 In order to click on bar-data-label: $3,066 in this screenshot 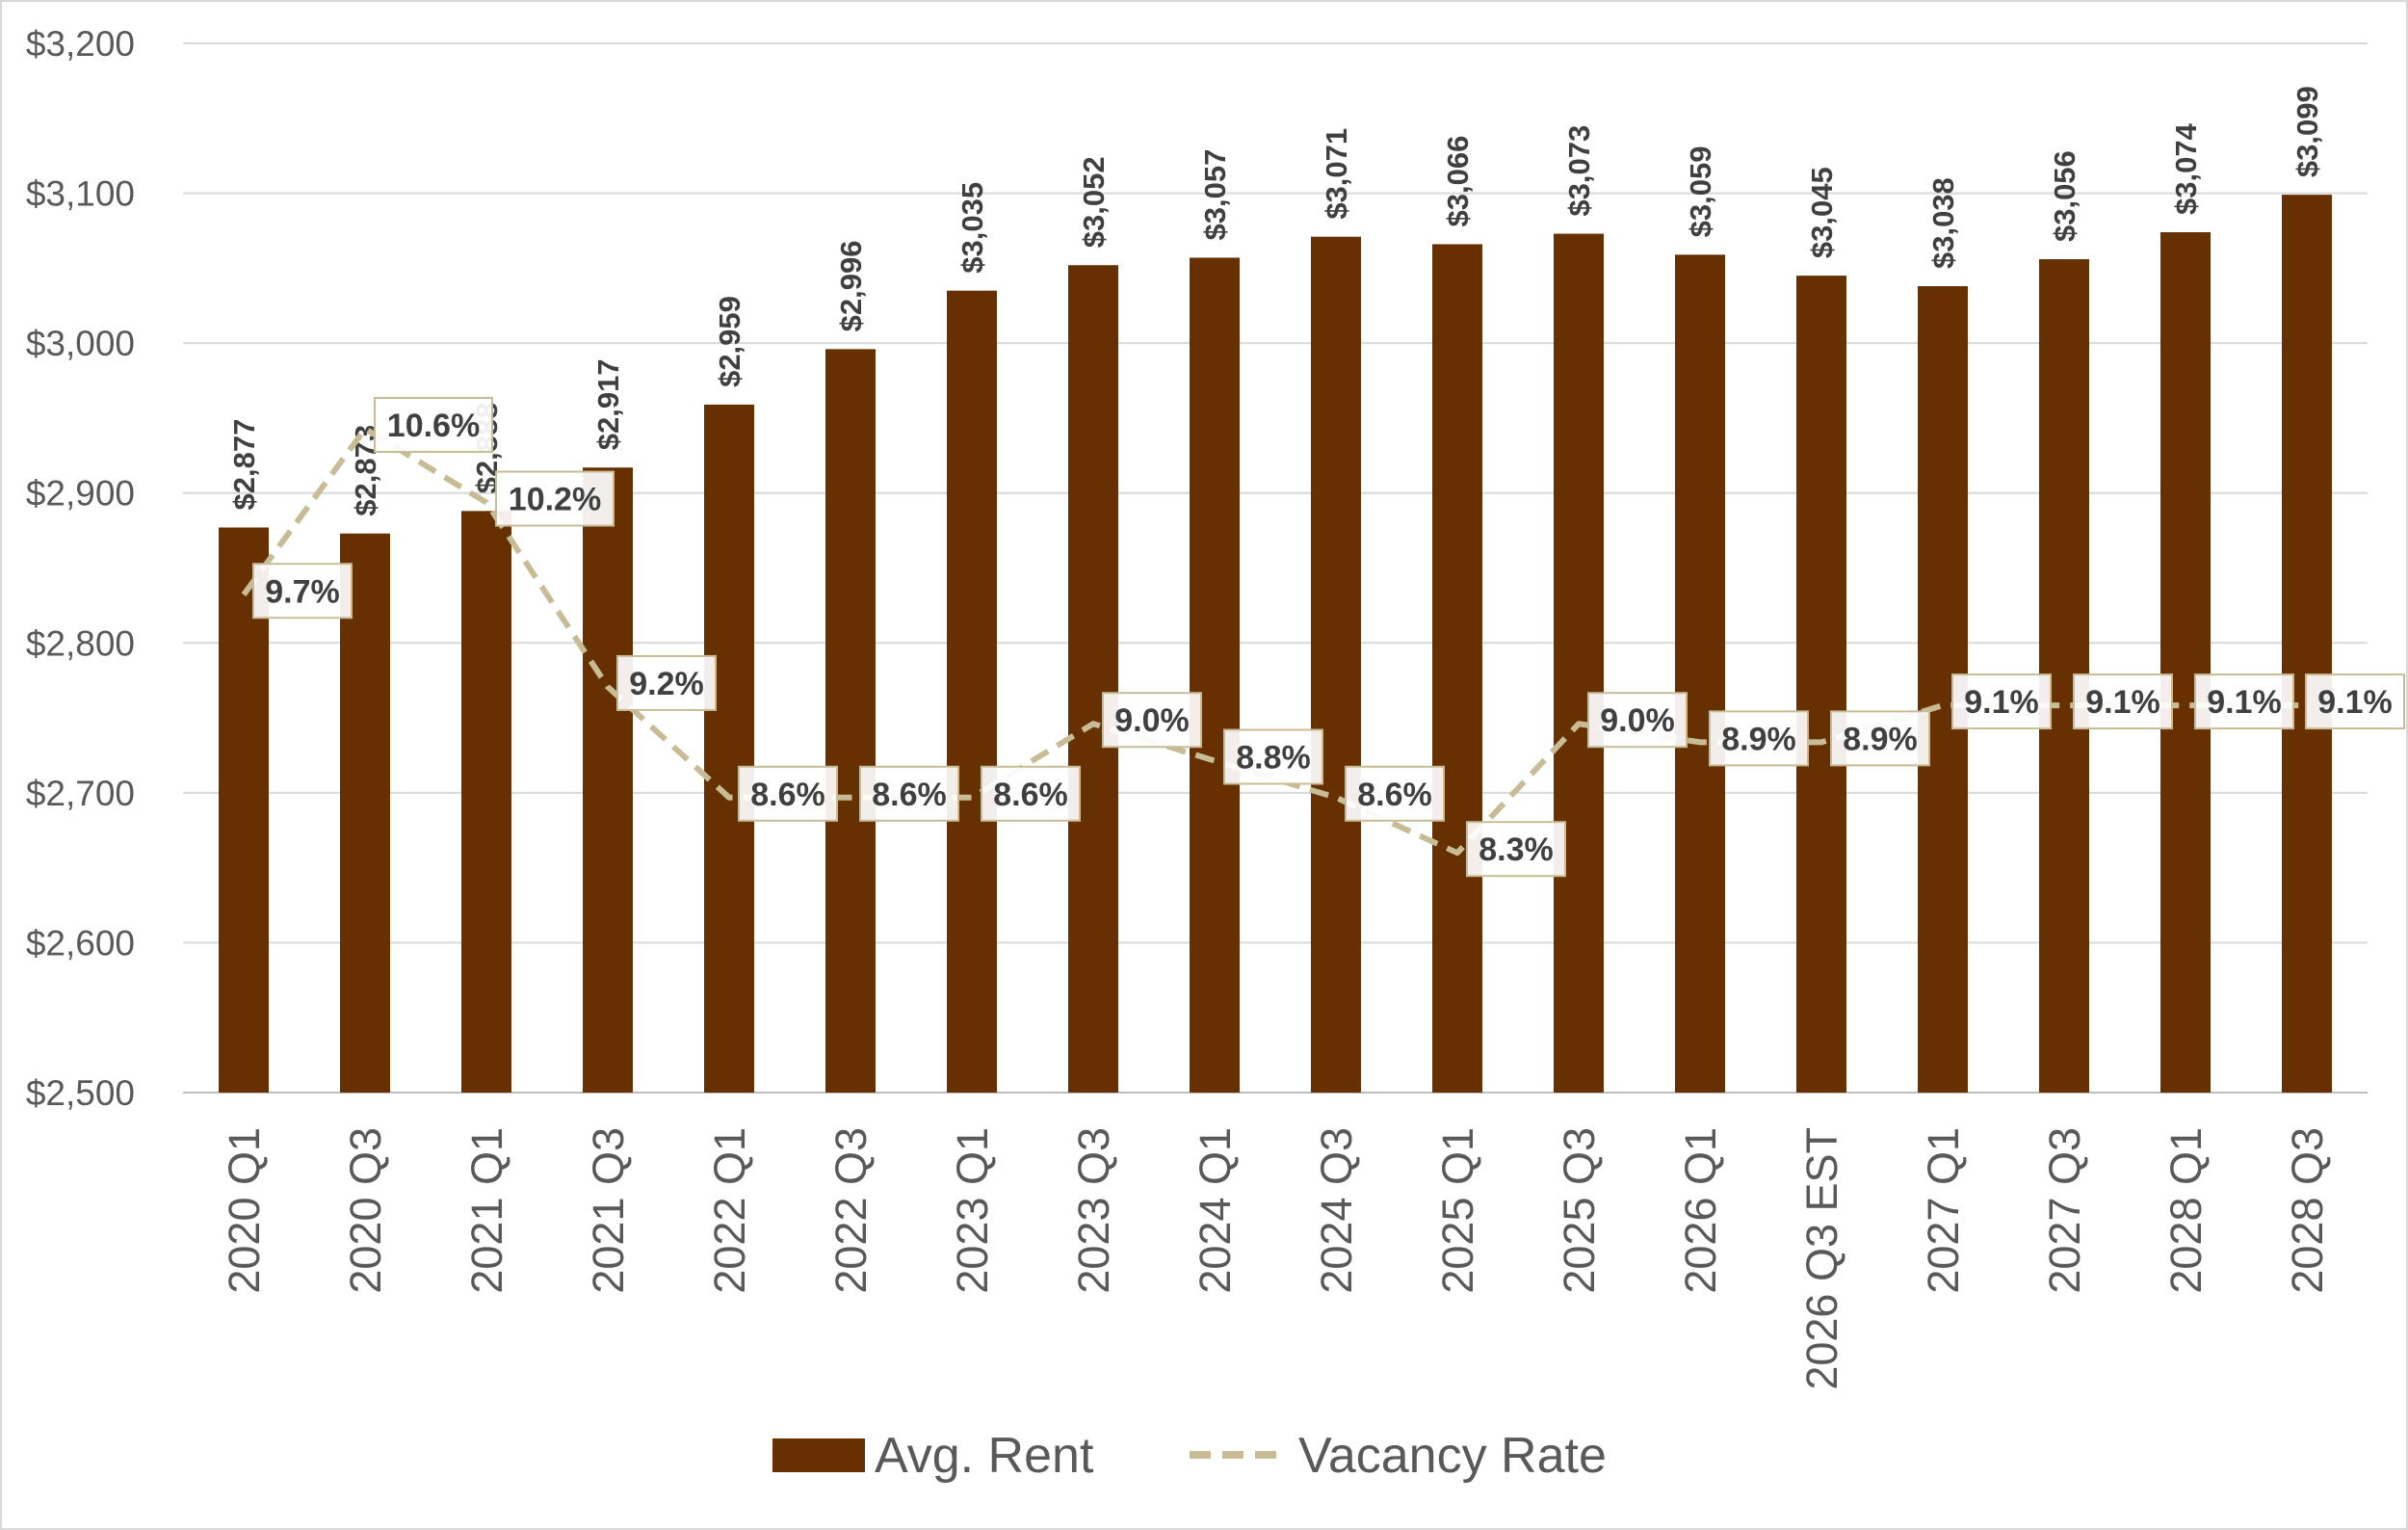, I will do `click(1458, 182)`.